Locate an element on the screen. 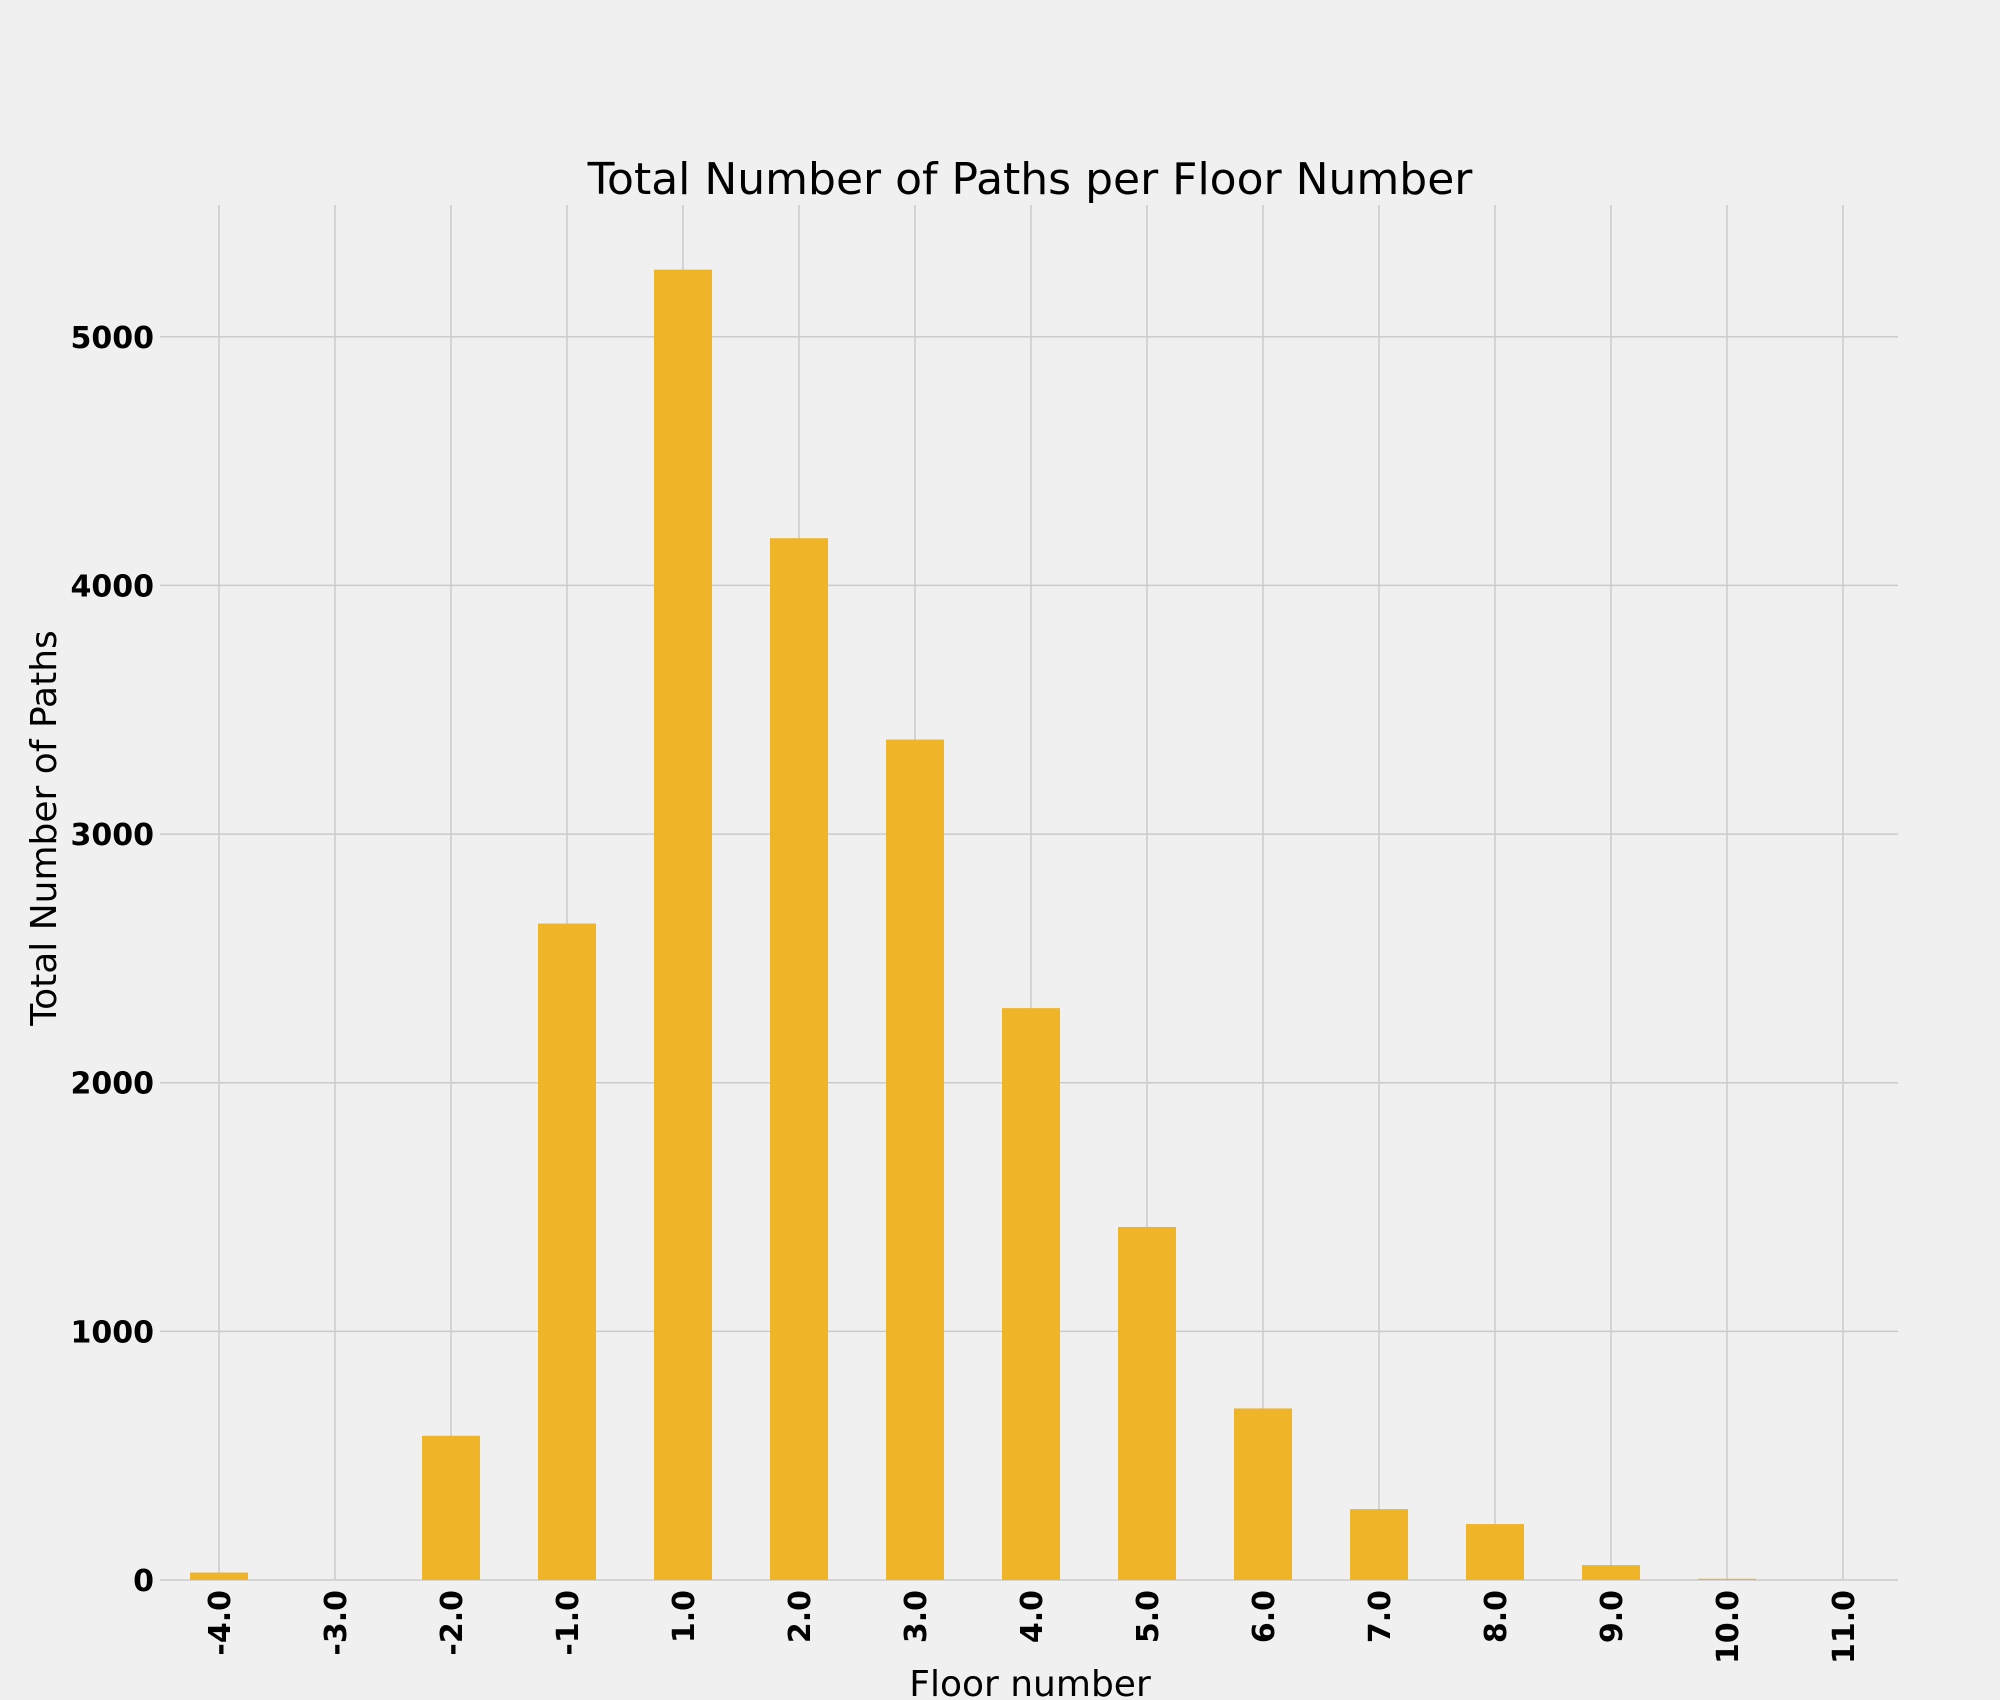  y-tick-label: 4000 is located at coordinates (113, 586).